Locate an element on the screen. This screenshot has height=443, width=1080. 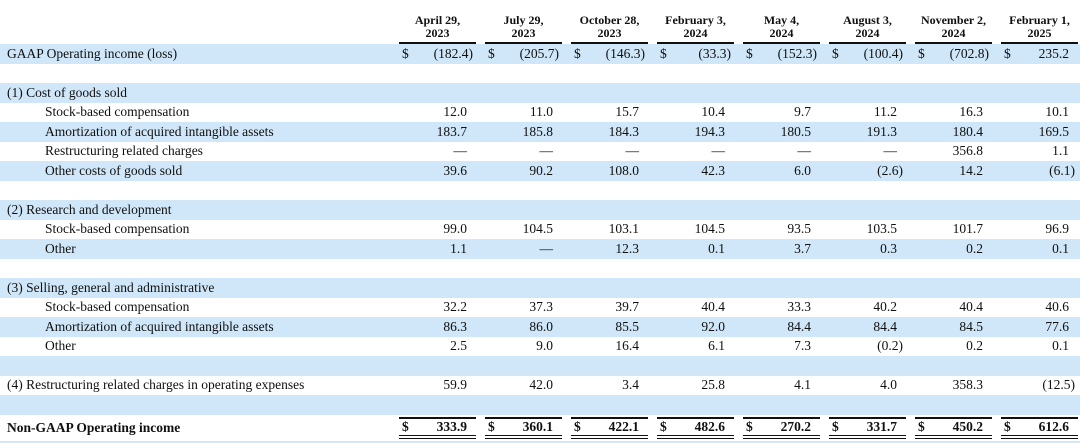
cell-value: 333.9 is located at coordinates (451, 426).